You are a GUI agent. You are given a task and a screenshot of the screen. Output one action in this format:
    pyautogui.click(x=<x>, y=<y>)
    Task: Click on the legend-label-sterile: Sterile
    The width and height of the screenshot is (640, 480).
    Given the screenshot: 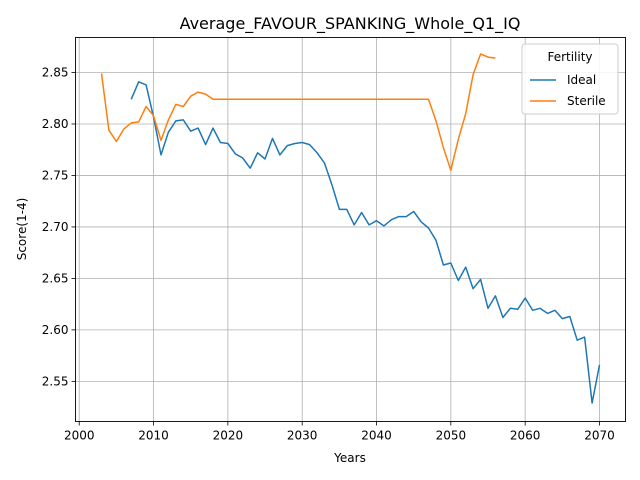 What is the action you would take?
    pyautogui.click(x=586, y=101)
    